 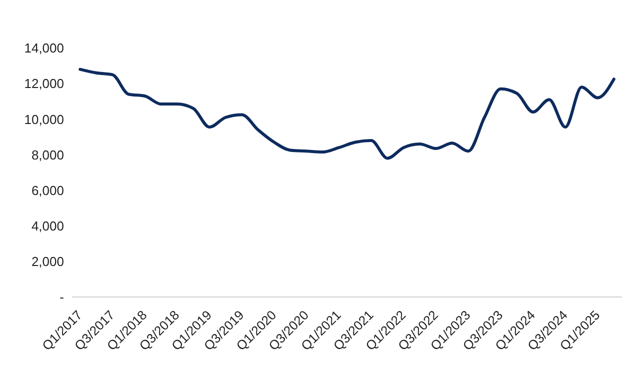 What do you see at coordinates (44, 119) in the screenshot?
I see `y-tick-label: 10,000` at bounding box center [44, 119].